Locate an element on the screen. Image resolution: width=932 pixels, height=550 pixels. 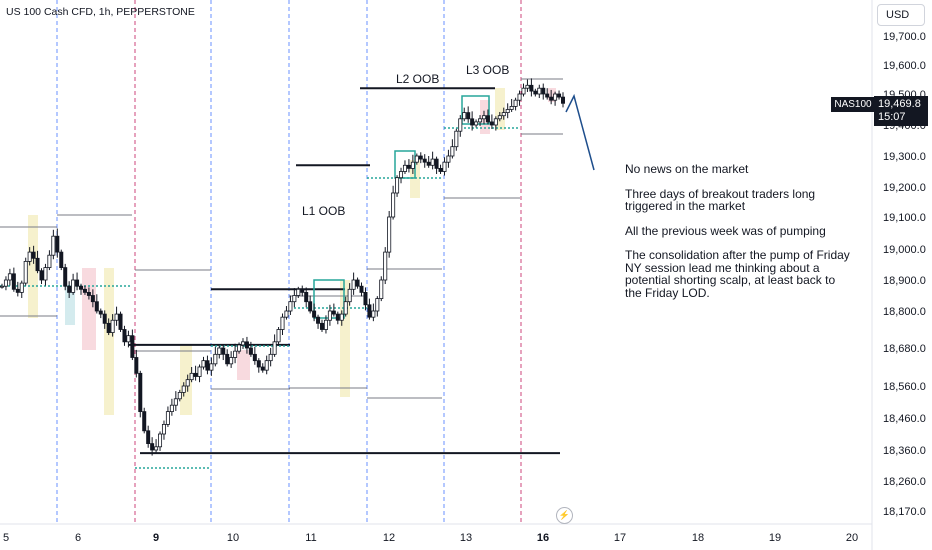
projection-line is located at coordinates (580, 132).